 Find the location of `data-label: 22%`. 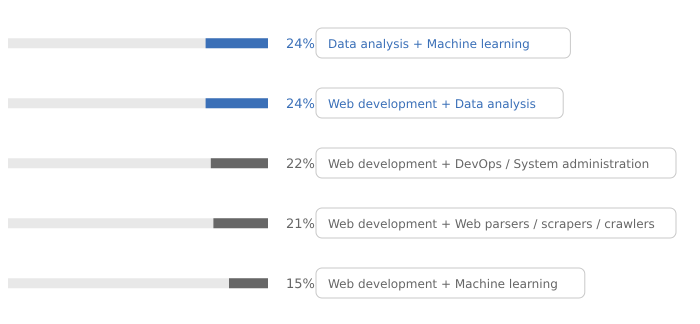

data-label: 22% is located at coordinates (300, 164).